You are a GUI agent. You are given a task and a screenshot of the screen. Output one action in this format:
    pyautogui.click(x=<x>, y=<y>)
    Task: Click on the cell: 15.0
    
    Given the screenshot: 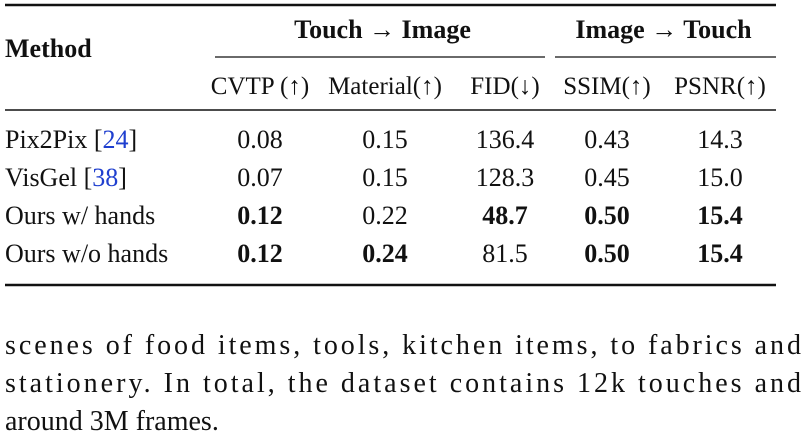 What is the action you would take?
    pyautogui.click(x=720, y=177)
    